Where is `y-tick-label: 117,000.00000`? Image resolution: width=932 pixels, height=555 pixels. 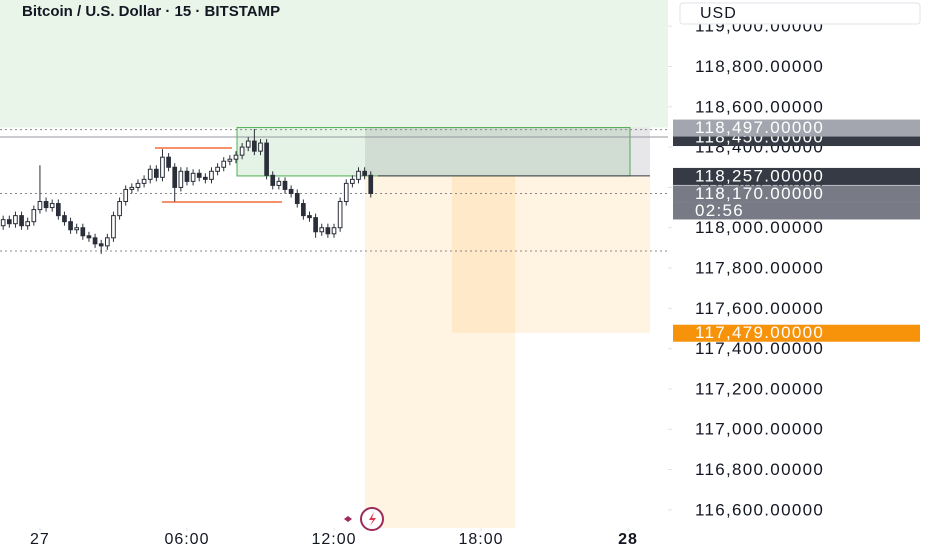 y-tick-label: 117,000.00000 is located at coordinates (759, 429).